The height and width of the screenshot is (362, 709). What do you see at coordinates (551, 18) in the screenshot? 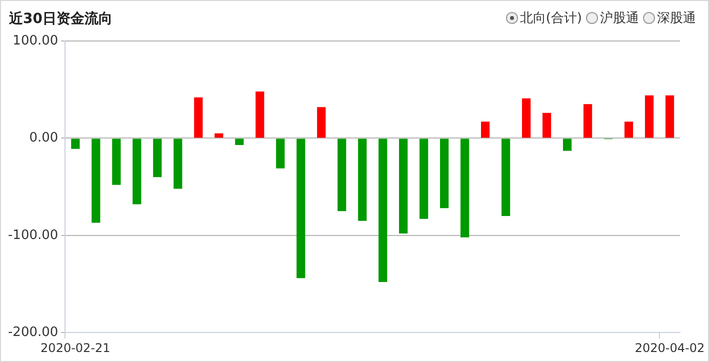
I see `text: 北向(合计)` at bounding box center [551, 18].